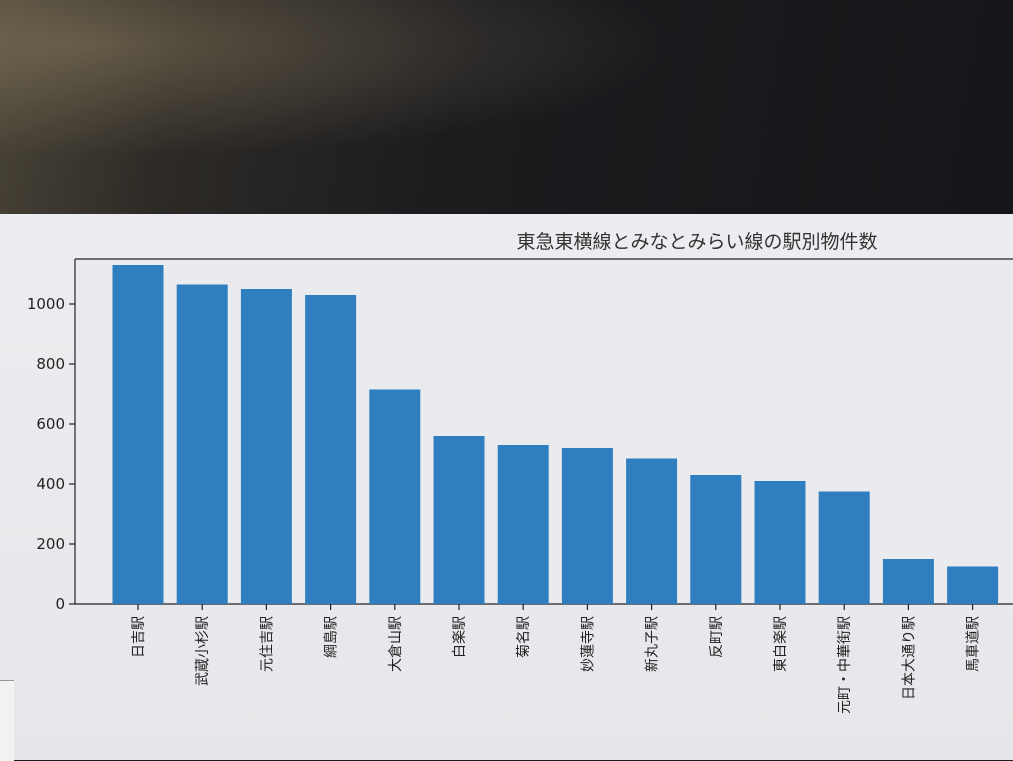 The height and width of the screenshot is (761, 1013). What do you see at coordinates (717, 637) in the screenshot?
I see `x-tick-label: 反町駅` at bounding box center [717, 637].